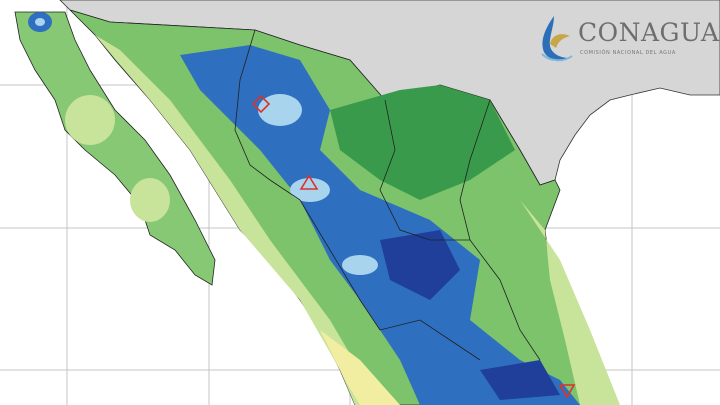 Image resolution: width=720 pixels, height=405 pixels. I want to click on triangle-up-marker, so click(309, 182).